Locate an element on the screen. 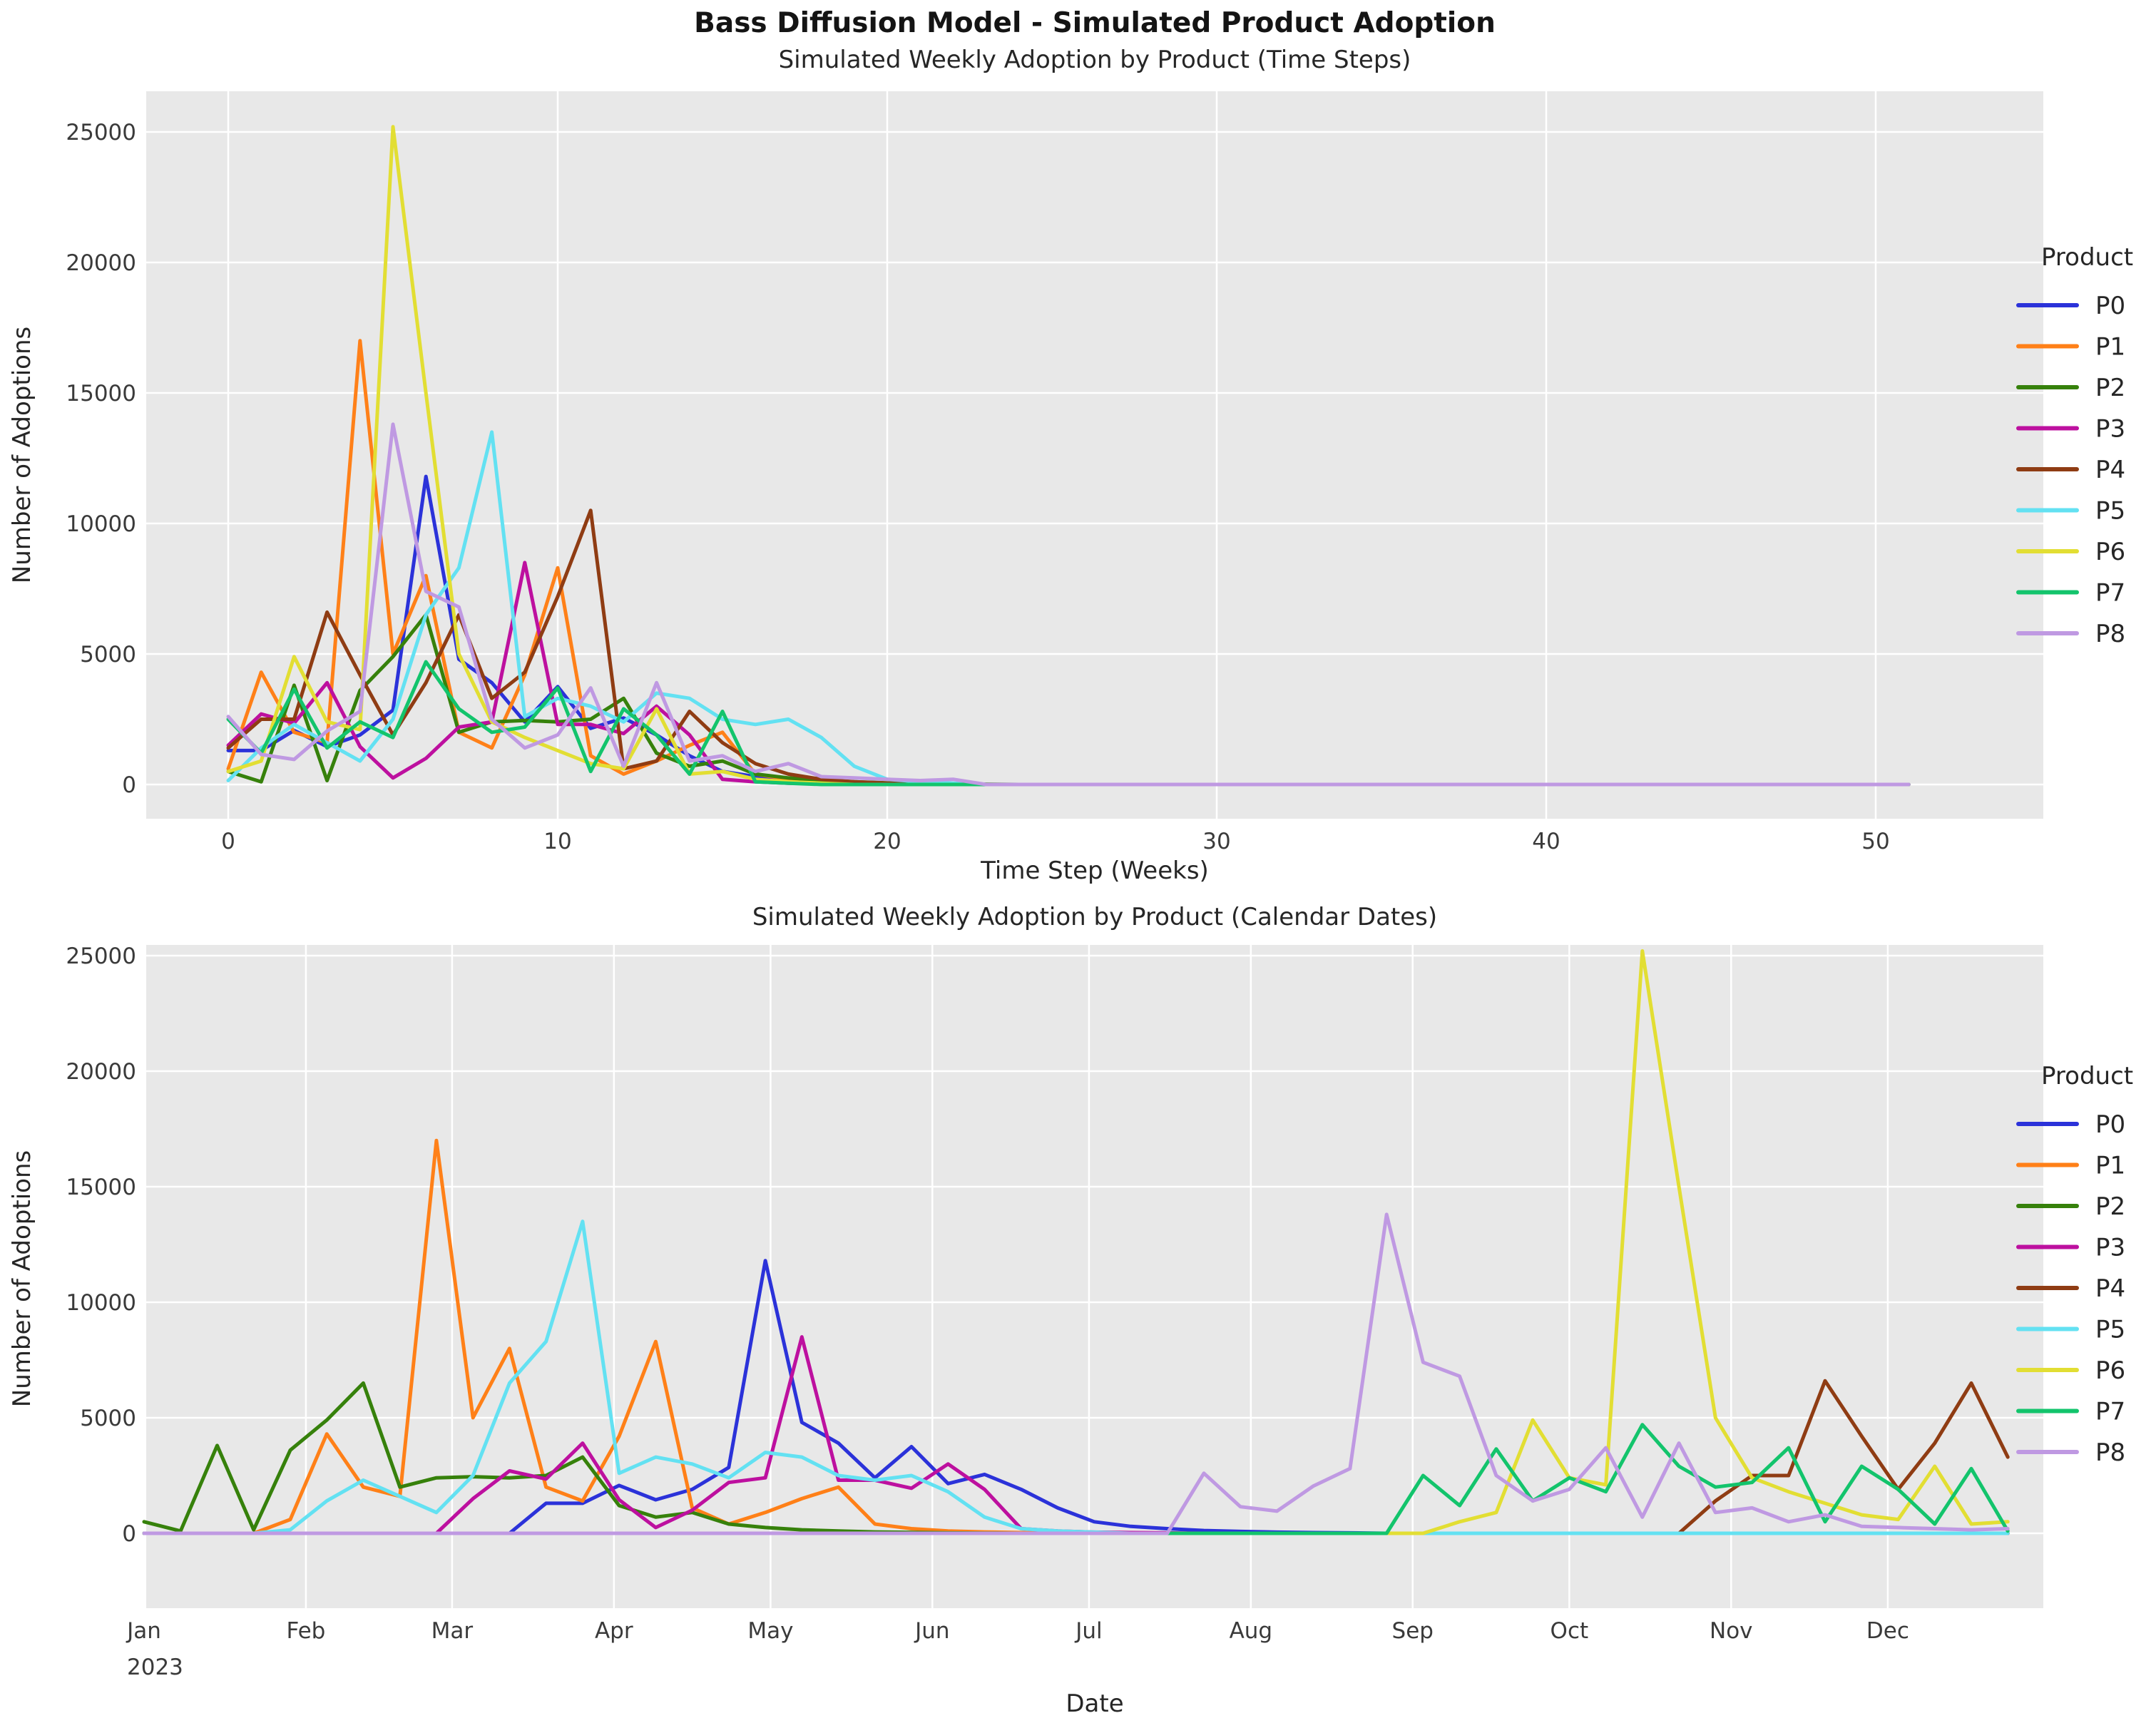  bottom-chart-xlabel: Date is located at coordinates (1094, 1703).